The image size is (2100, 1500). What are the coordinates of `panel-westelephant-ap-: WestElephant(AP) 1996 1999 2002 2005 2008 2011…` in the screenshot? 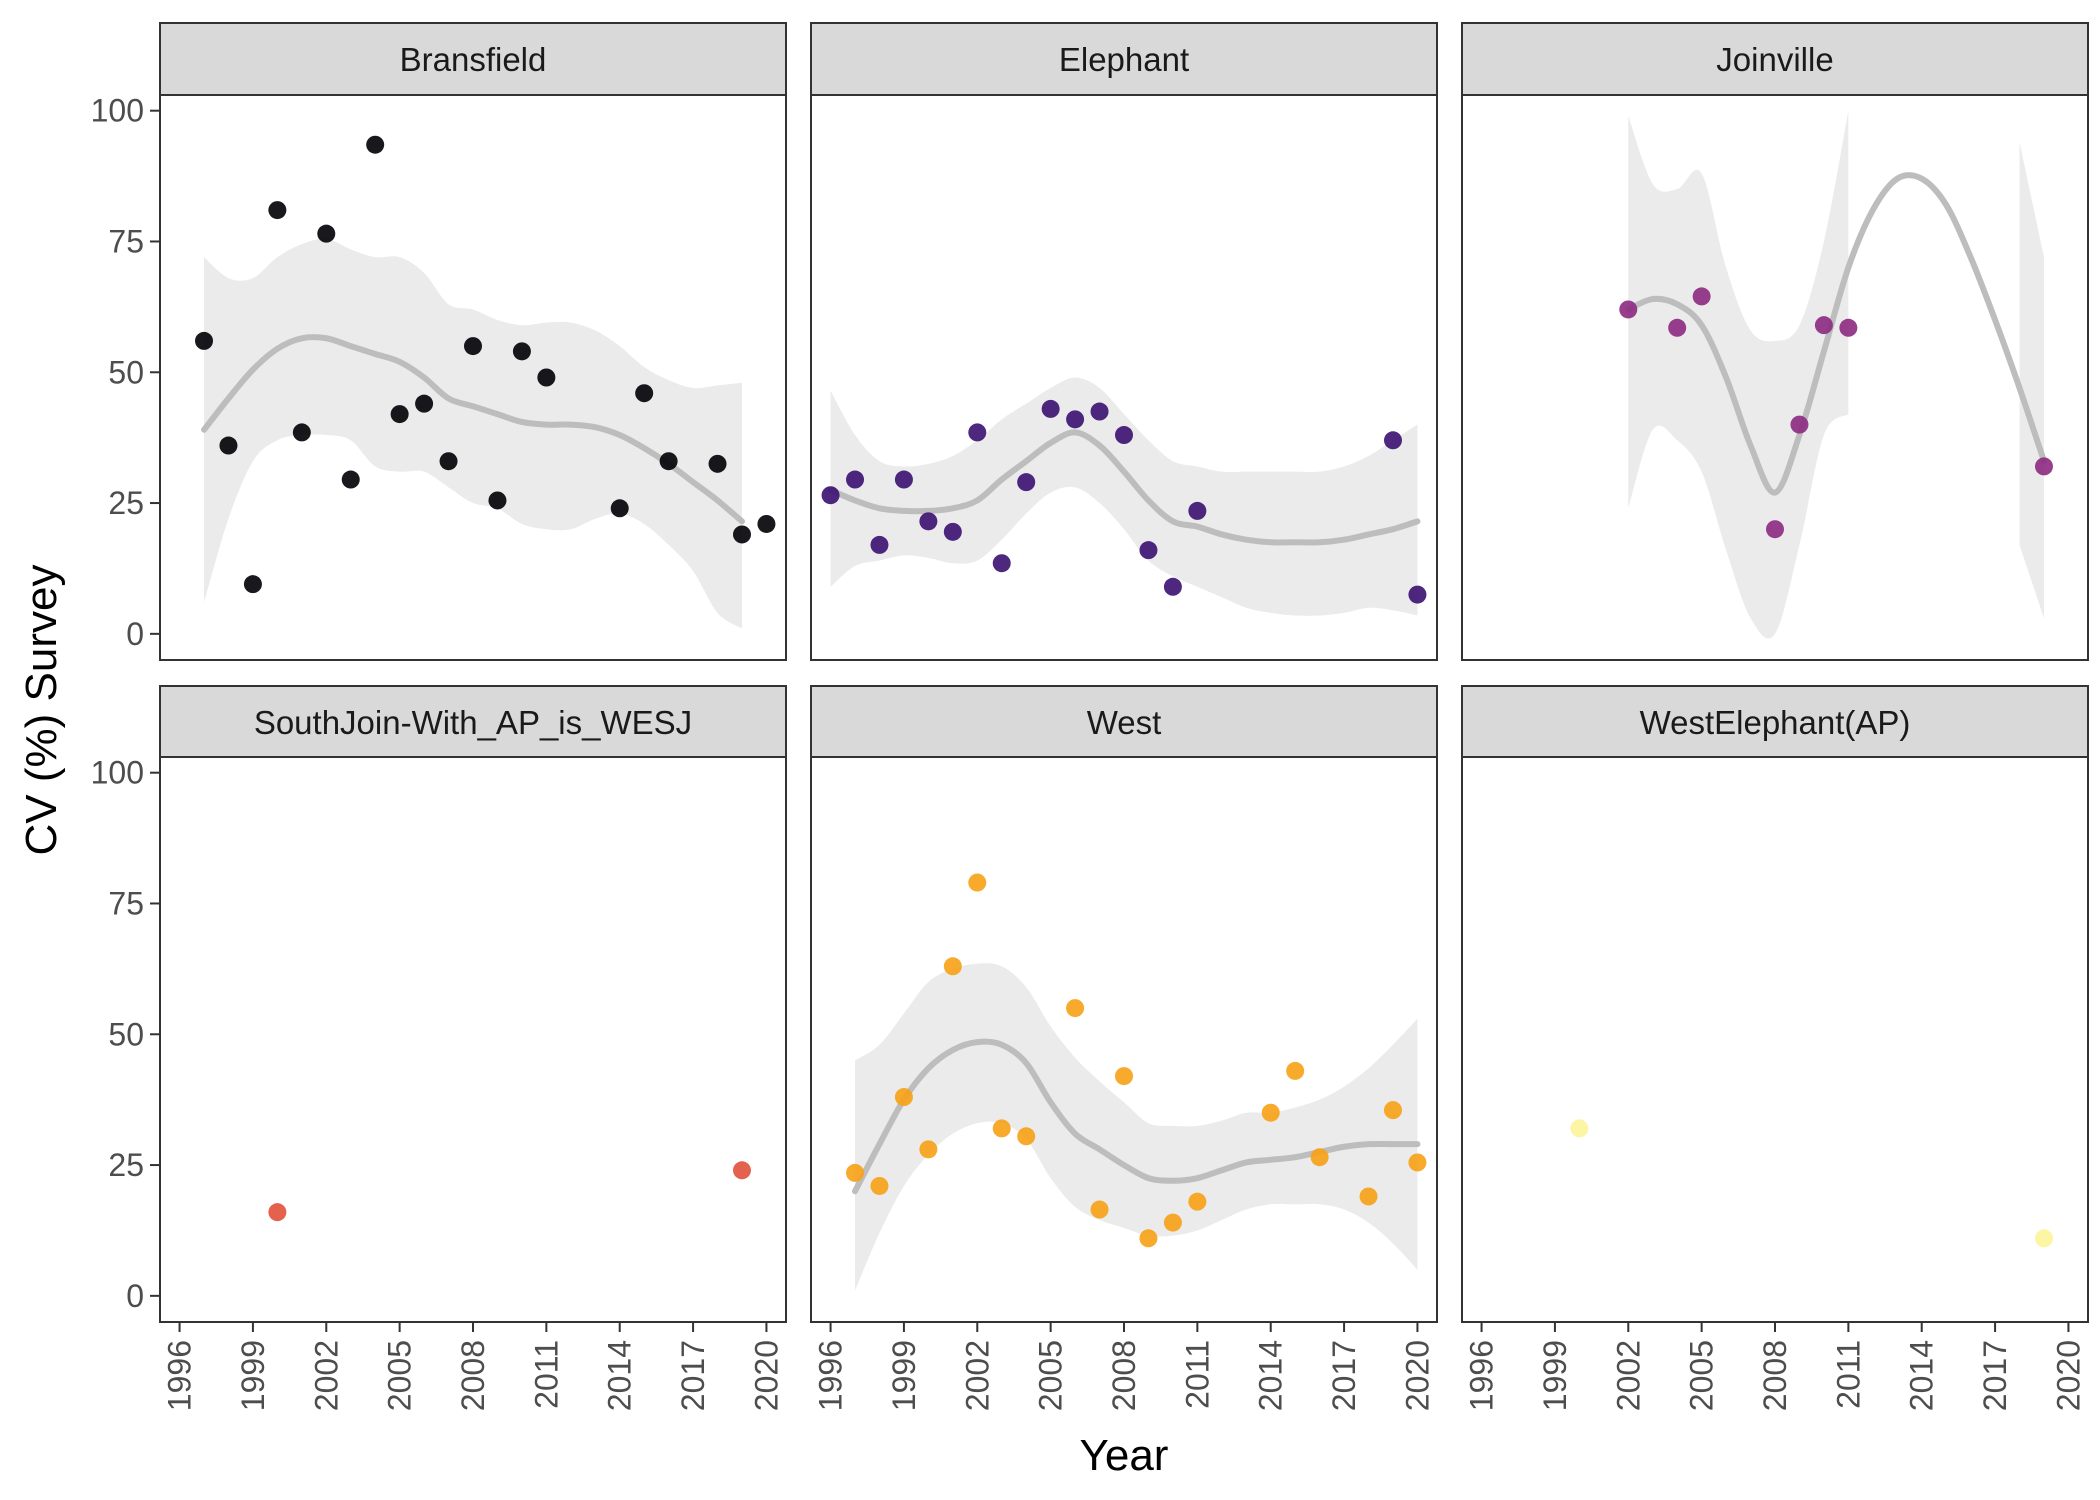 It's located at (1775, 1048).